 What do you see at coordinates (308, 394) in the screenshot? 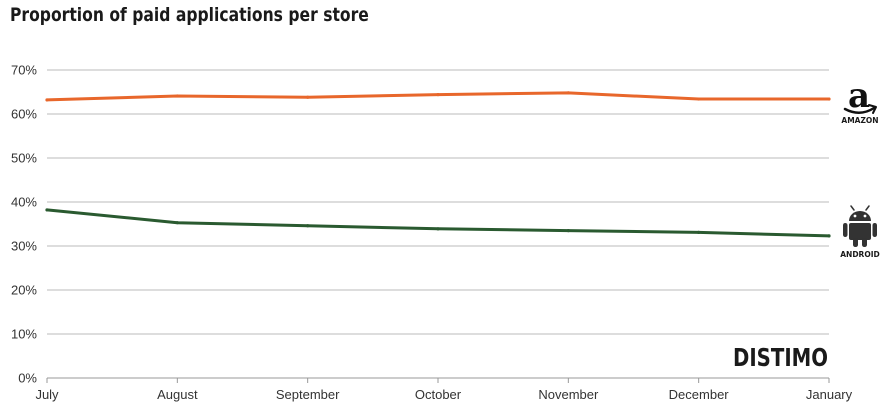
I see `x-tick-label: September` at bounding box center [308, 394].